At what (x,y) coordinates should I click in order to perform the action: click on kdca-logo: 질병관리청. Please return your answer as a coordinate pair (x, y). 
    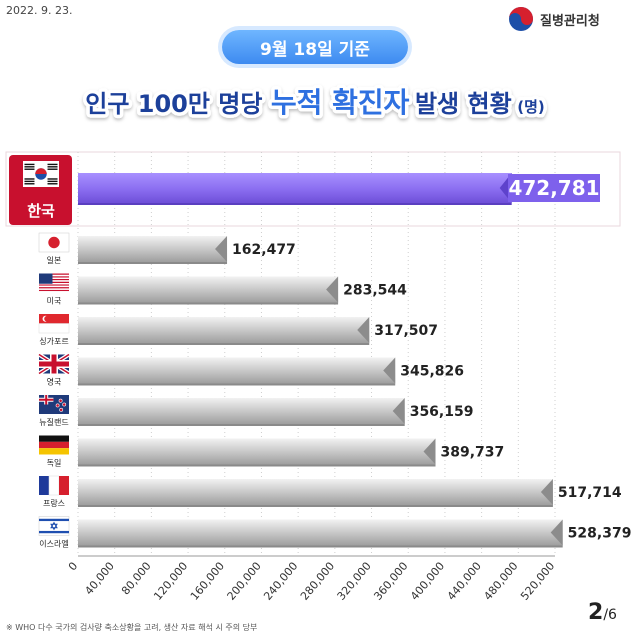
    Looking at the image, I should click on (554, 19).